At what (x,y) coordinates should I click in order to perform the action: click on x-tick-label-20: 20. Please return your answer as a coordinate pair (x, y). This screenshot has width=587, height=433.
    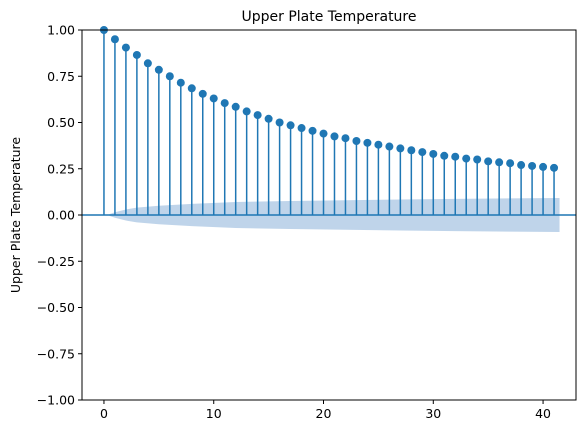
    Looking at the image, I should click on (324, 413).